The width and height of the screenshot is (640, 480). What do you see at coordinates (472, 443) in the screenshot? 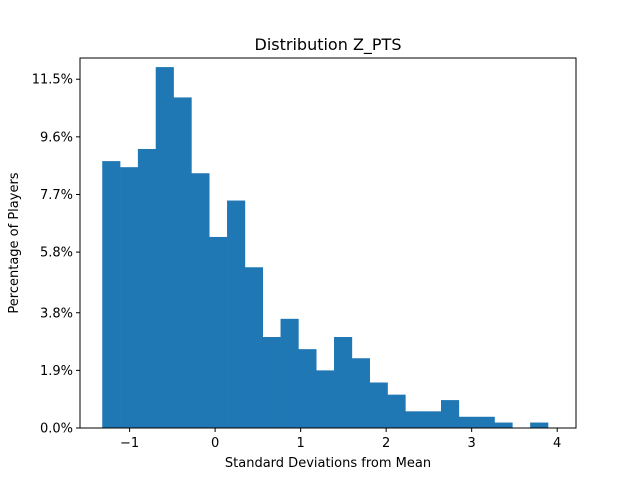
I see `x-tick-label: 3` at bounding box center [472, 443].